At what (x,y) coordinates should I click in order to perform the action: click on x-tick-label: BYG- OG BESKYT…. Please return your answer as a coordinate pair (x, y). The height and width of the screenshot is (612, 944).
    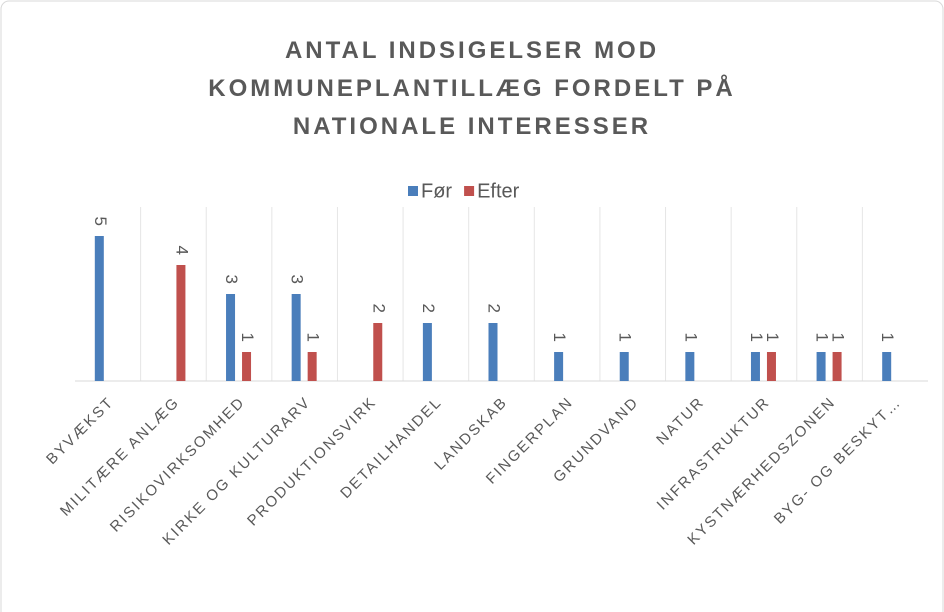
    Looking at the image, I should click on (838, 461).